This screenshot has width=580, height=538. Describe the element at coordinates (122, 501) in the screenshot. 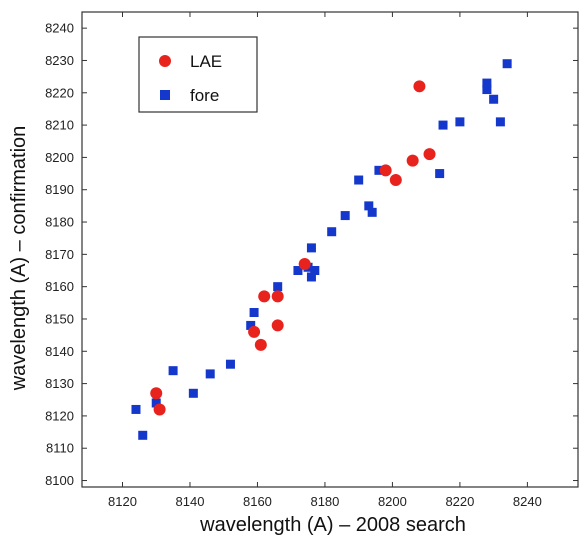

I see `x-tick-label: 8120` at that location.